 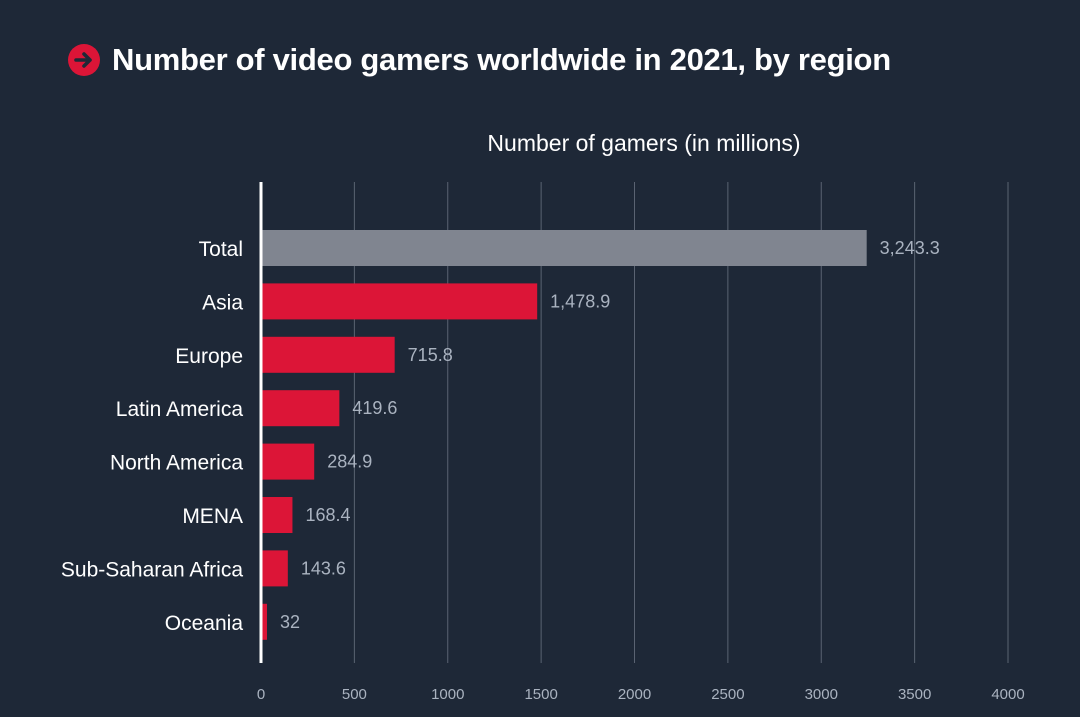 I want to click on value-label: 168.4, so click(x=327, y=515).